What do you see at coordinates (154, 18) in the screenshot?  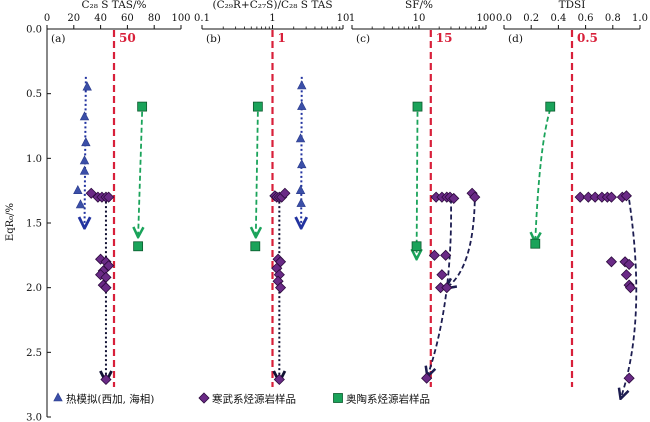 I see `x-tick-label: 80` at bounding box center [154, 18].